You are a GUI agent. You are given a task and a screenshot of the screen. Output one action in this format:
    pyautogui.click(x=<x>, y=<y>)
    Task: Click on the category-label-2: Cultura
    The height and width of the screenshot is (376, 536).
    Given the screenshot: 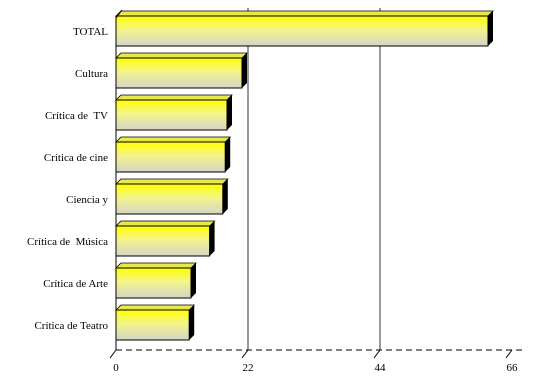 What is the action you would take?
    pyautogui.click(x=91, y=74)
    